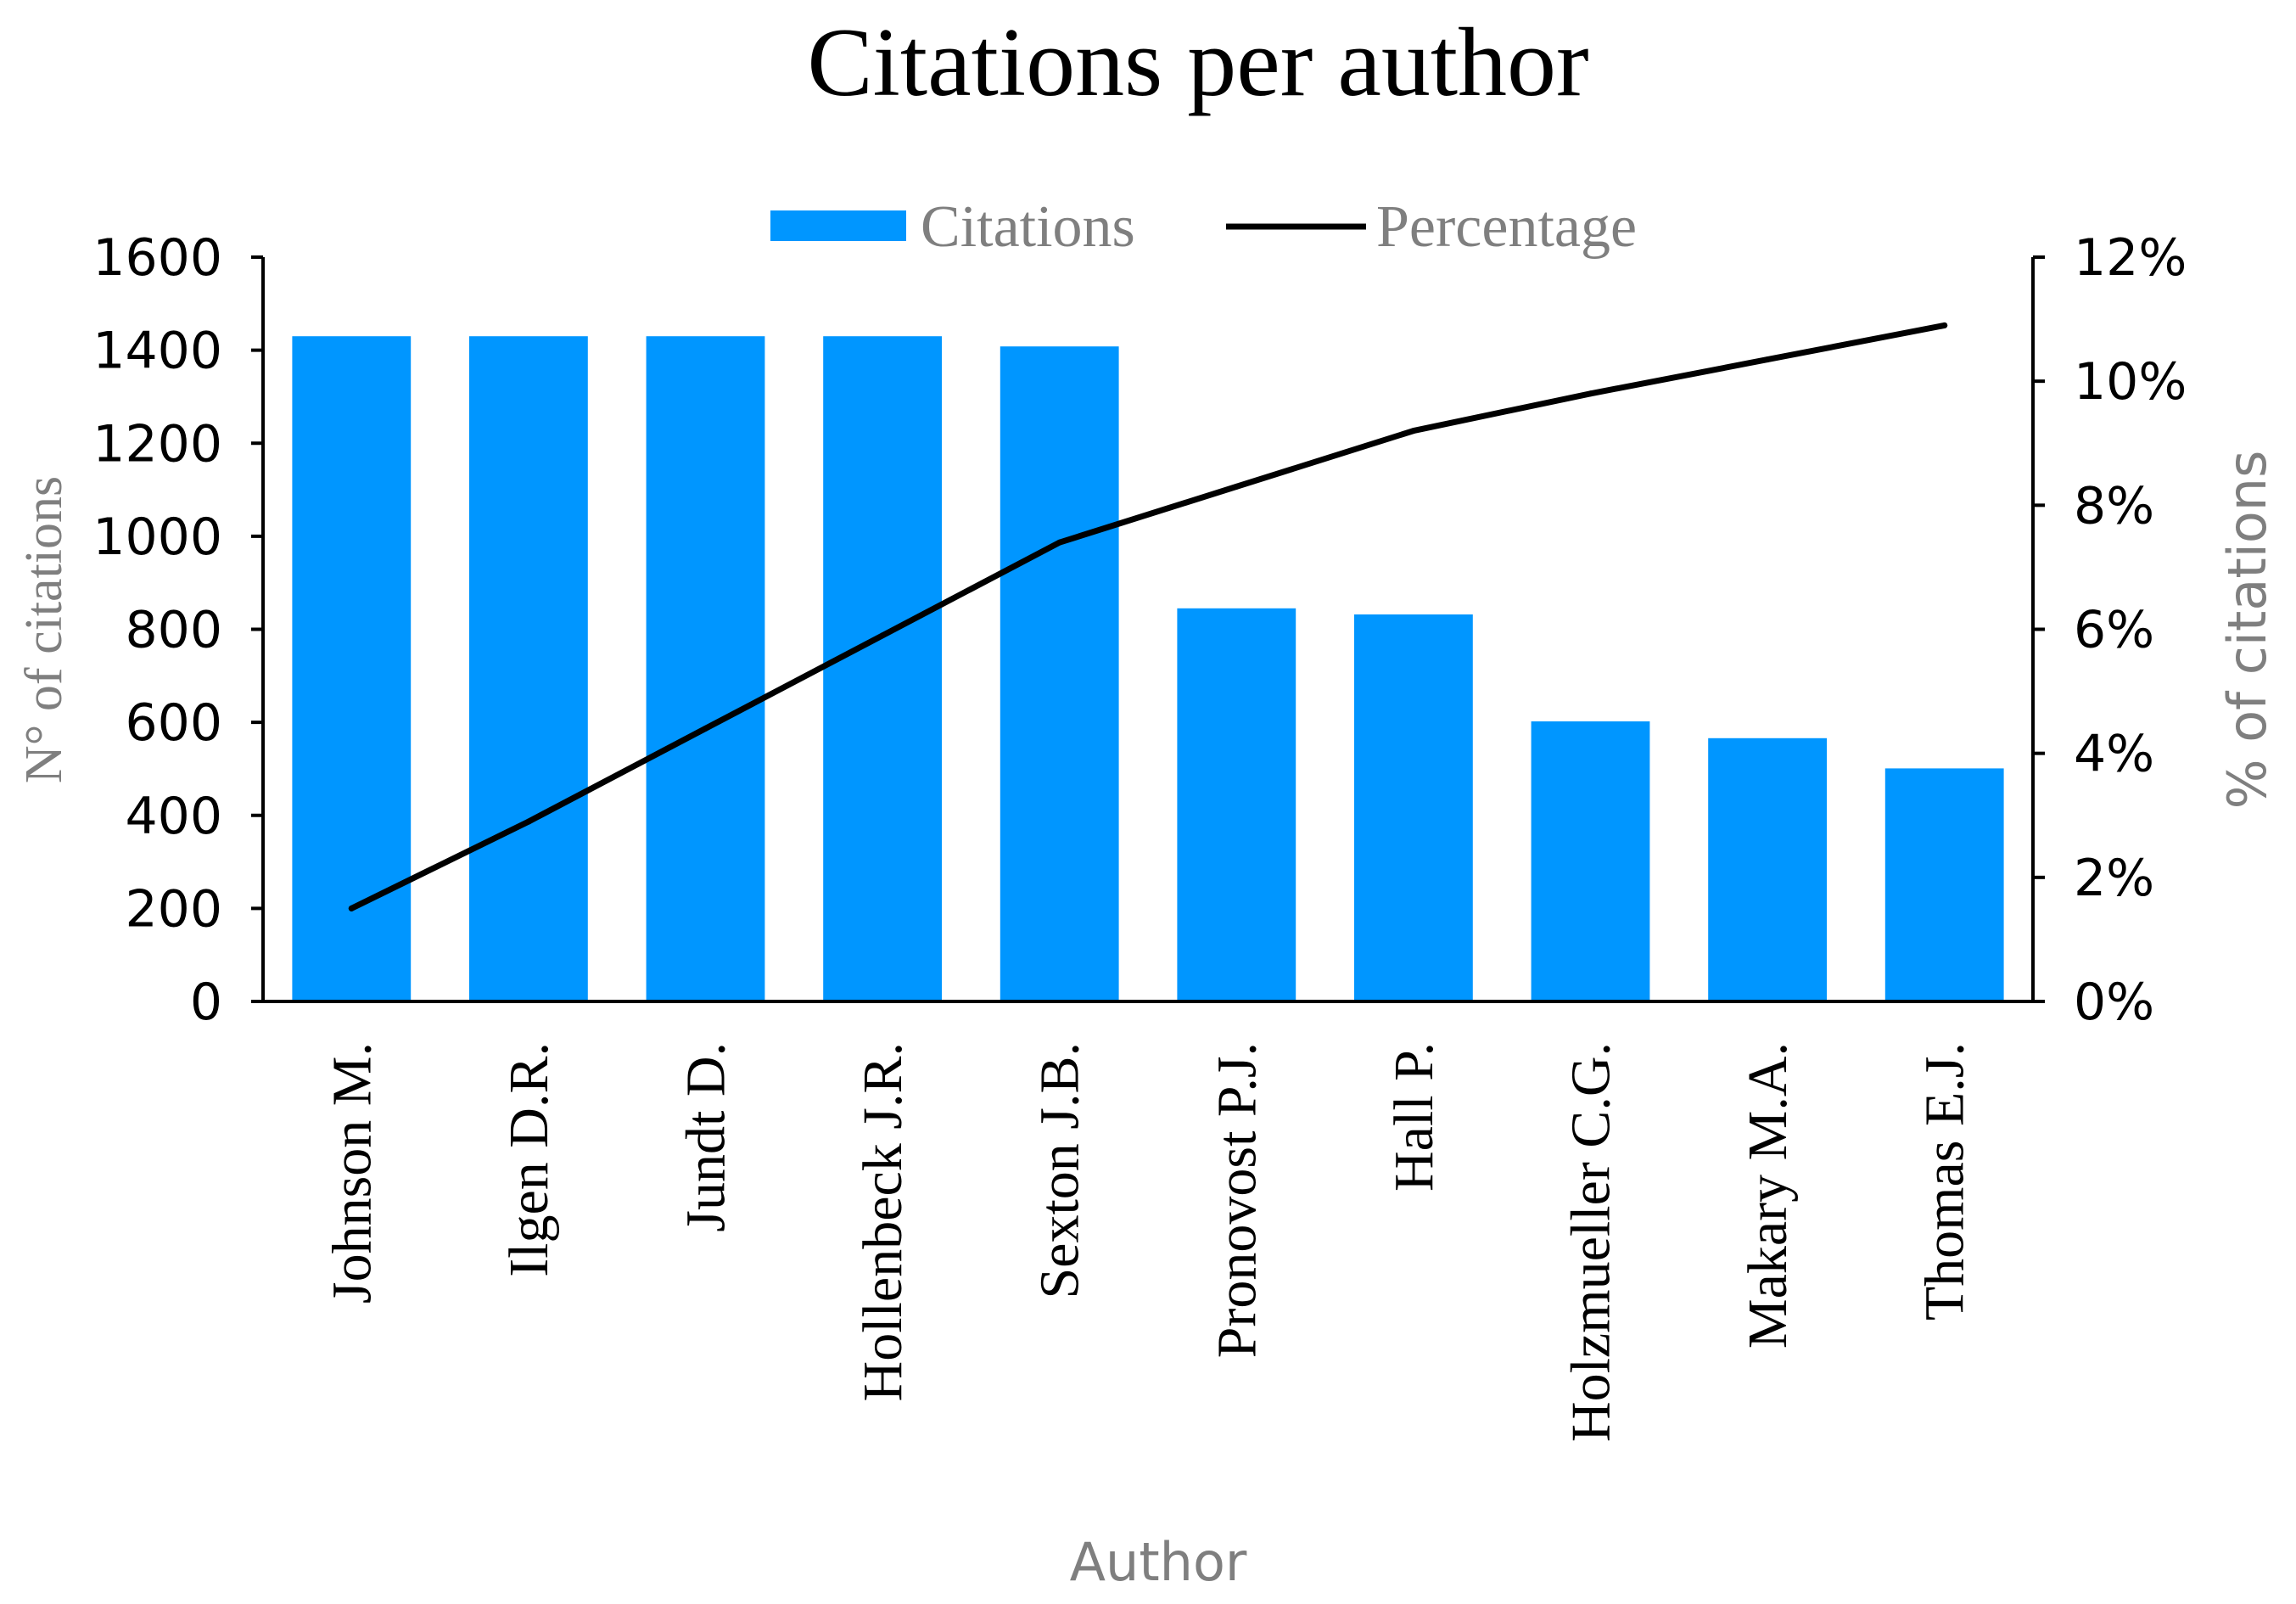  I want to click on category-label: Pronovost P.J., so click(1237, 1200).